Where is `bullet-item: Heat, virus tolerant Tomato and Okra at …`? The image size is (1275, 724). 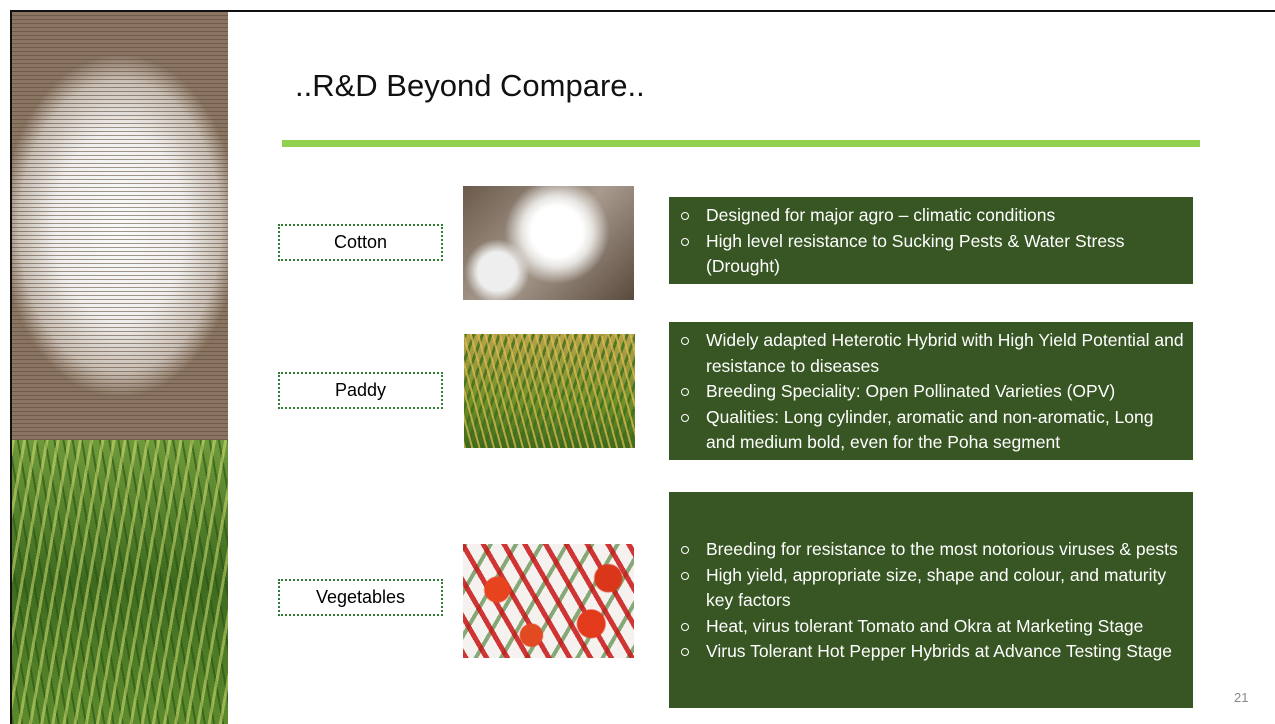 bullet-item: Heat, virus tolerant Tomato and Okra at … is located at coordinates (933, 627).